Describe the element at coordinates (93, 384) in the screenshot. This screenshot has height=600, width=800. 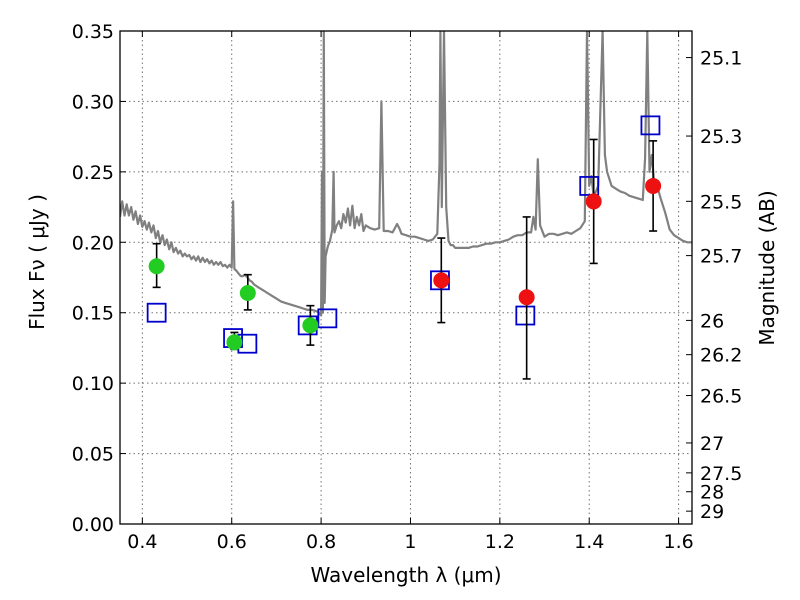
I see `y-tick-label: 0.10` at that location.